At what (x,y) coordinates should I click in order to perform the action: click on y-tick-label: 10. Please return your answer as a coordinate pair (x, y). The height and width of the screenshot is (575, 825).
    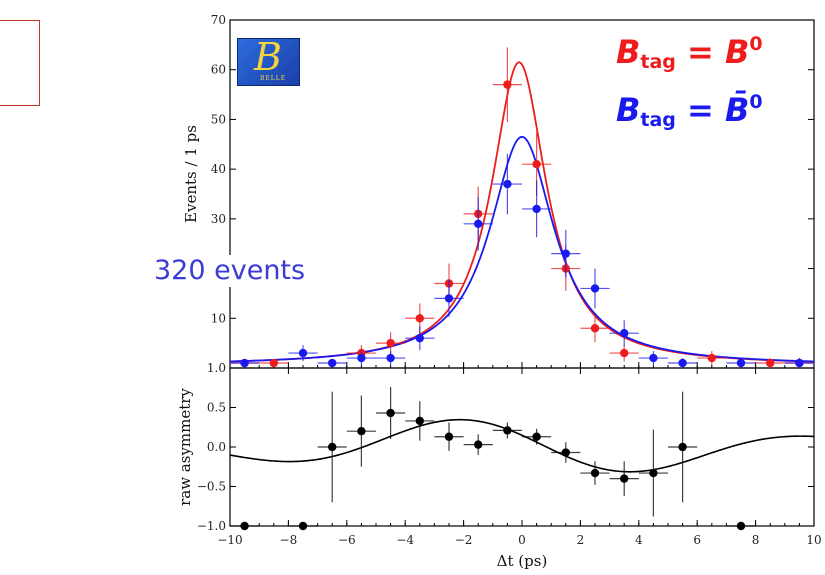
    Looking at the image, I should click on (218, 318).